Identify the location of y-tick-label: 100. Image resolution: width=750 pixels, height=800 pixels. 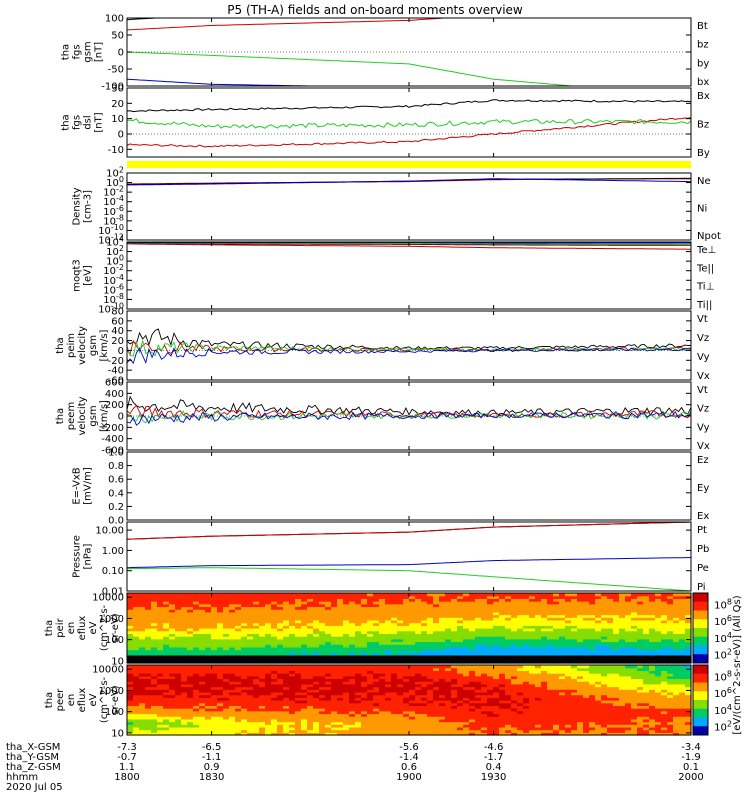
(114, 19).